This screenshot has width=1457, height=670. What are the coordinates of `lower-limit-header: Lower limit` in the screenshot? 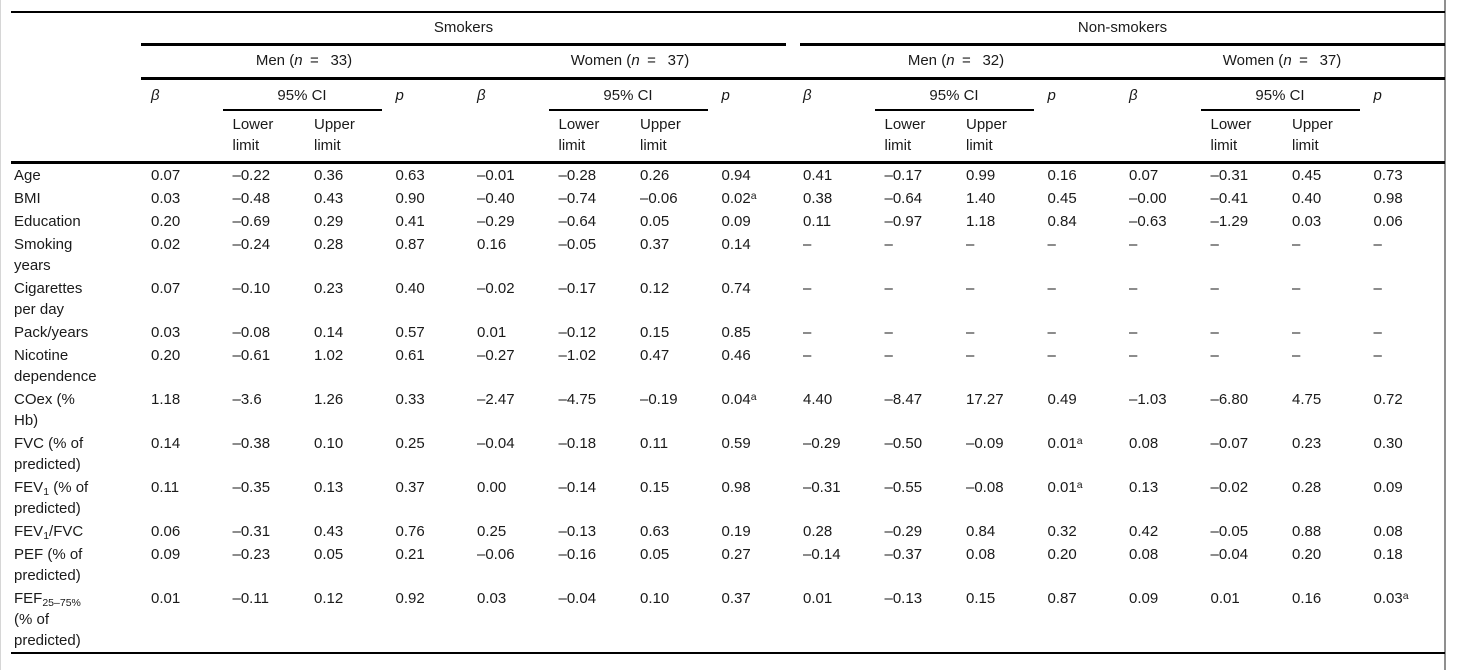 It's located at (1231, 135).